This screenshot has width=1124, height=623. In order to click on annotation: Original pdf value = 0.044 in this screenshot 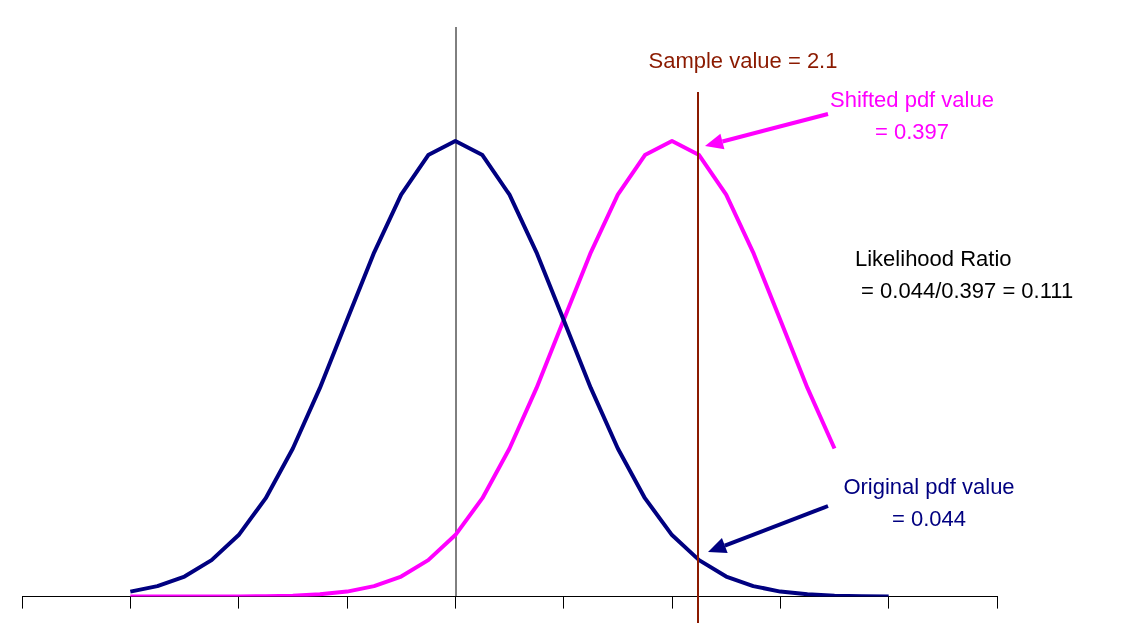, I will do `click(929, 503)`.